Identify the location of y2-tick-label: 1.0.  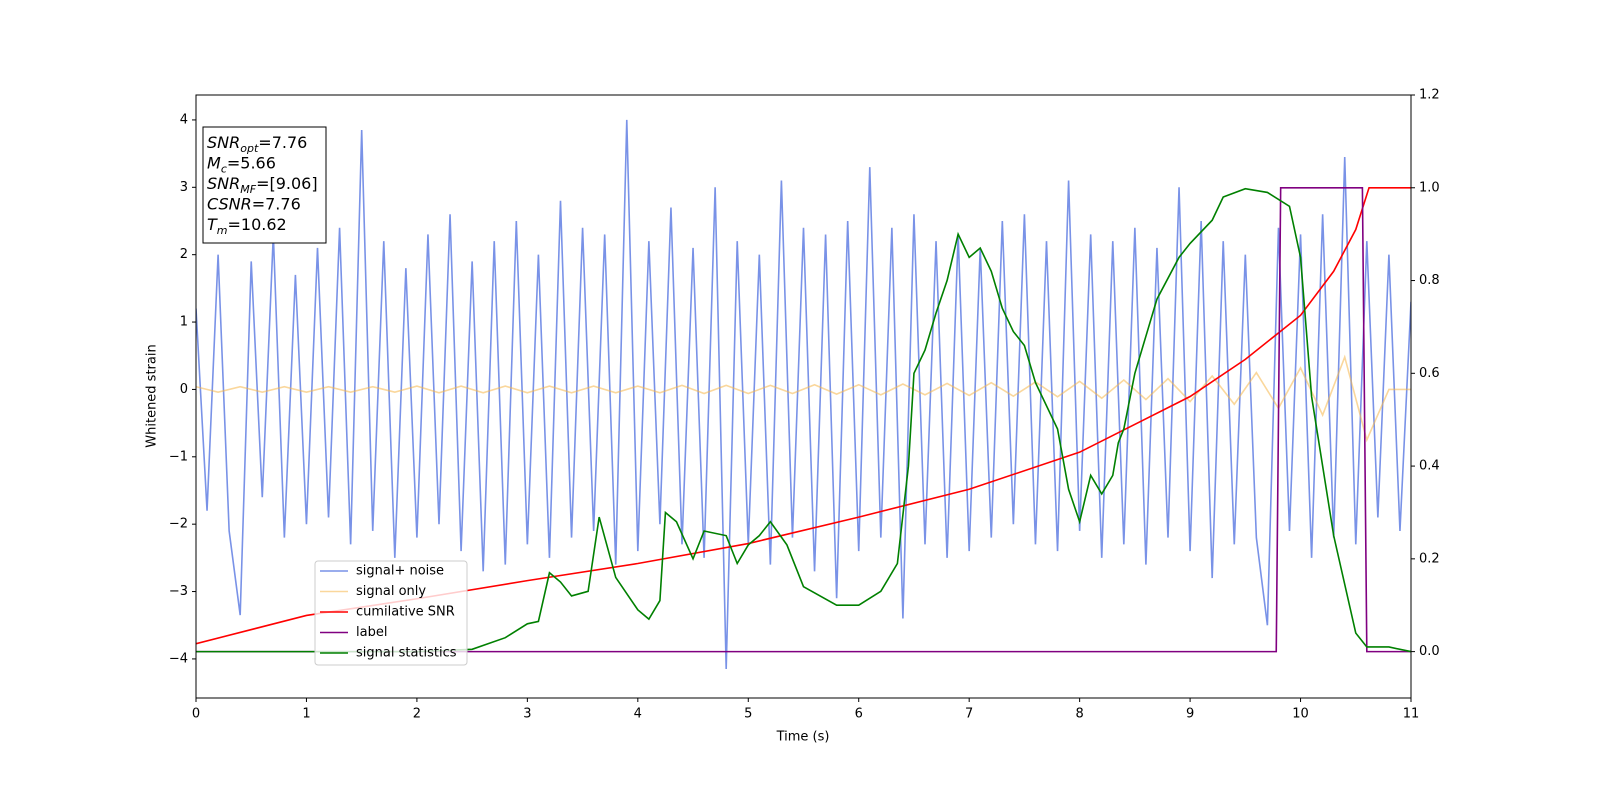
(1429, 187).